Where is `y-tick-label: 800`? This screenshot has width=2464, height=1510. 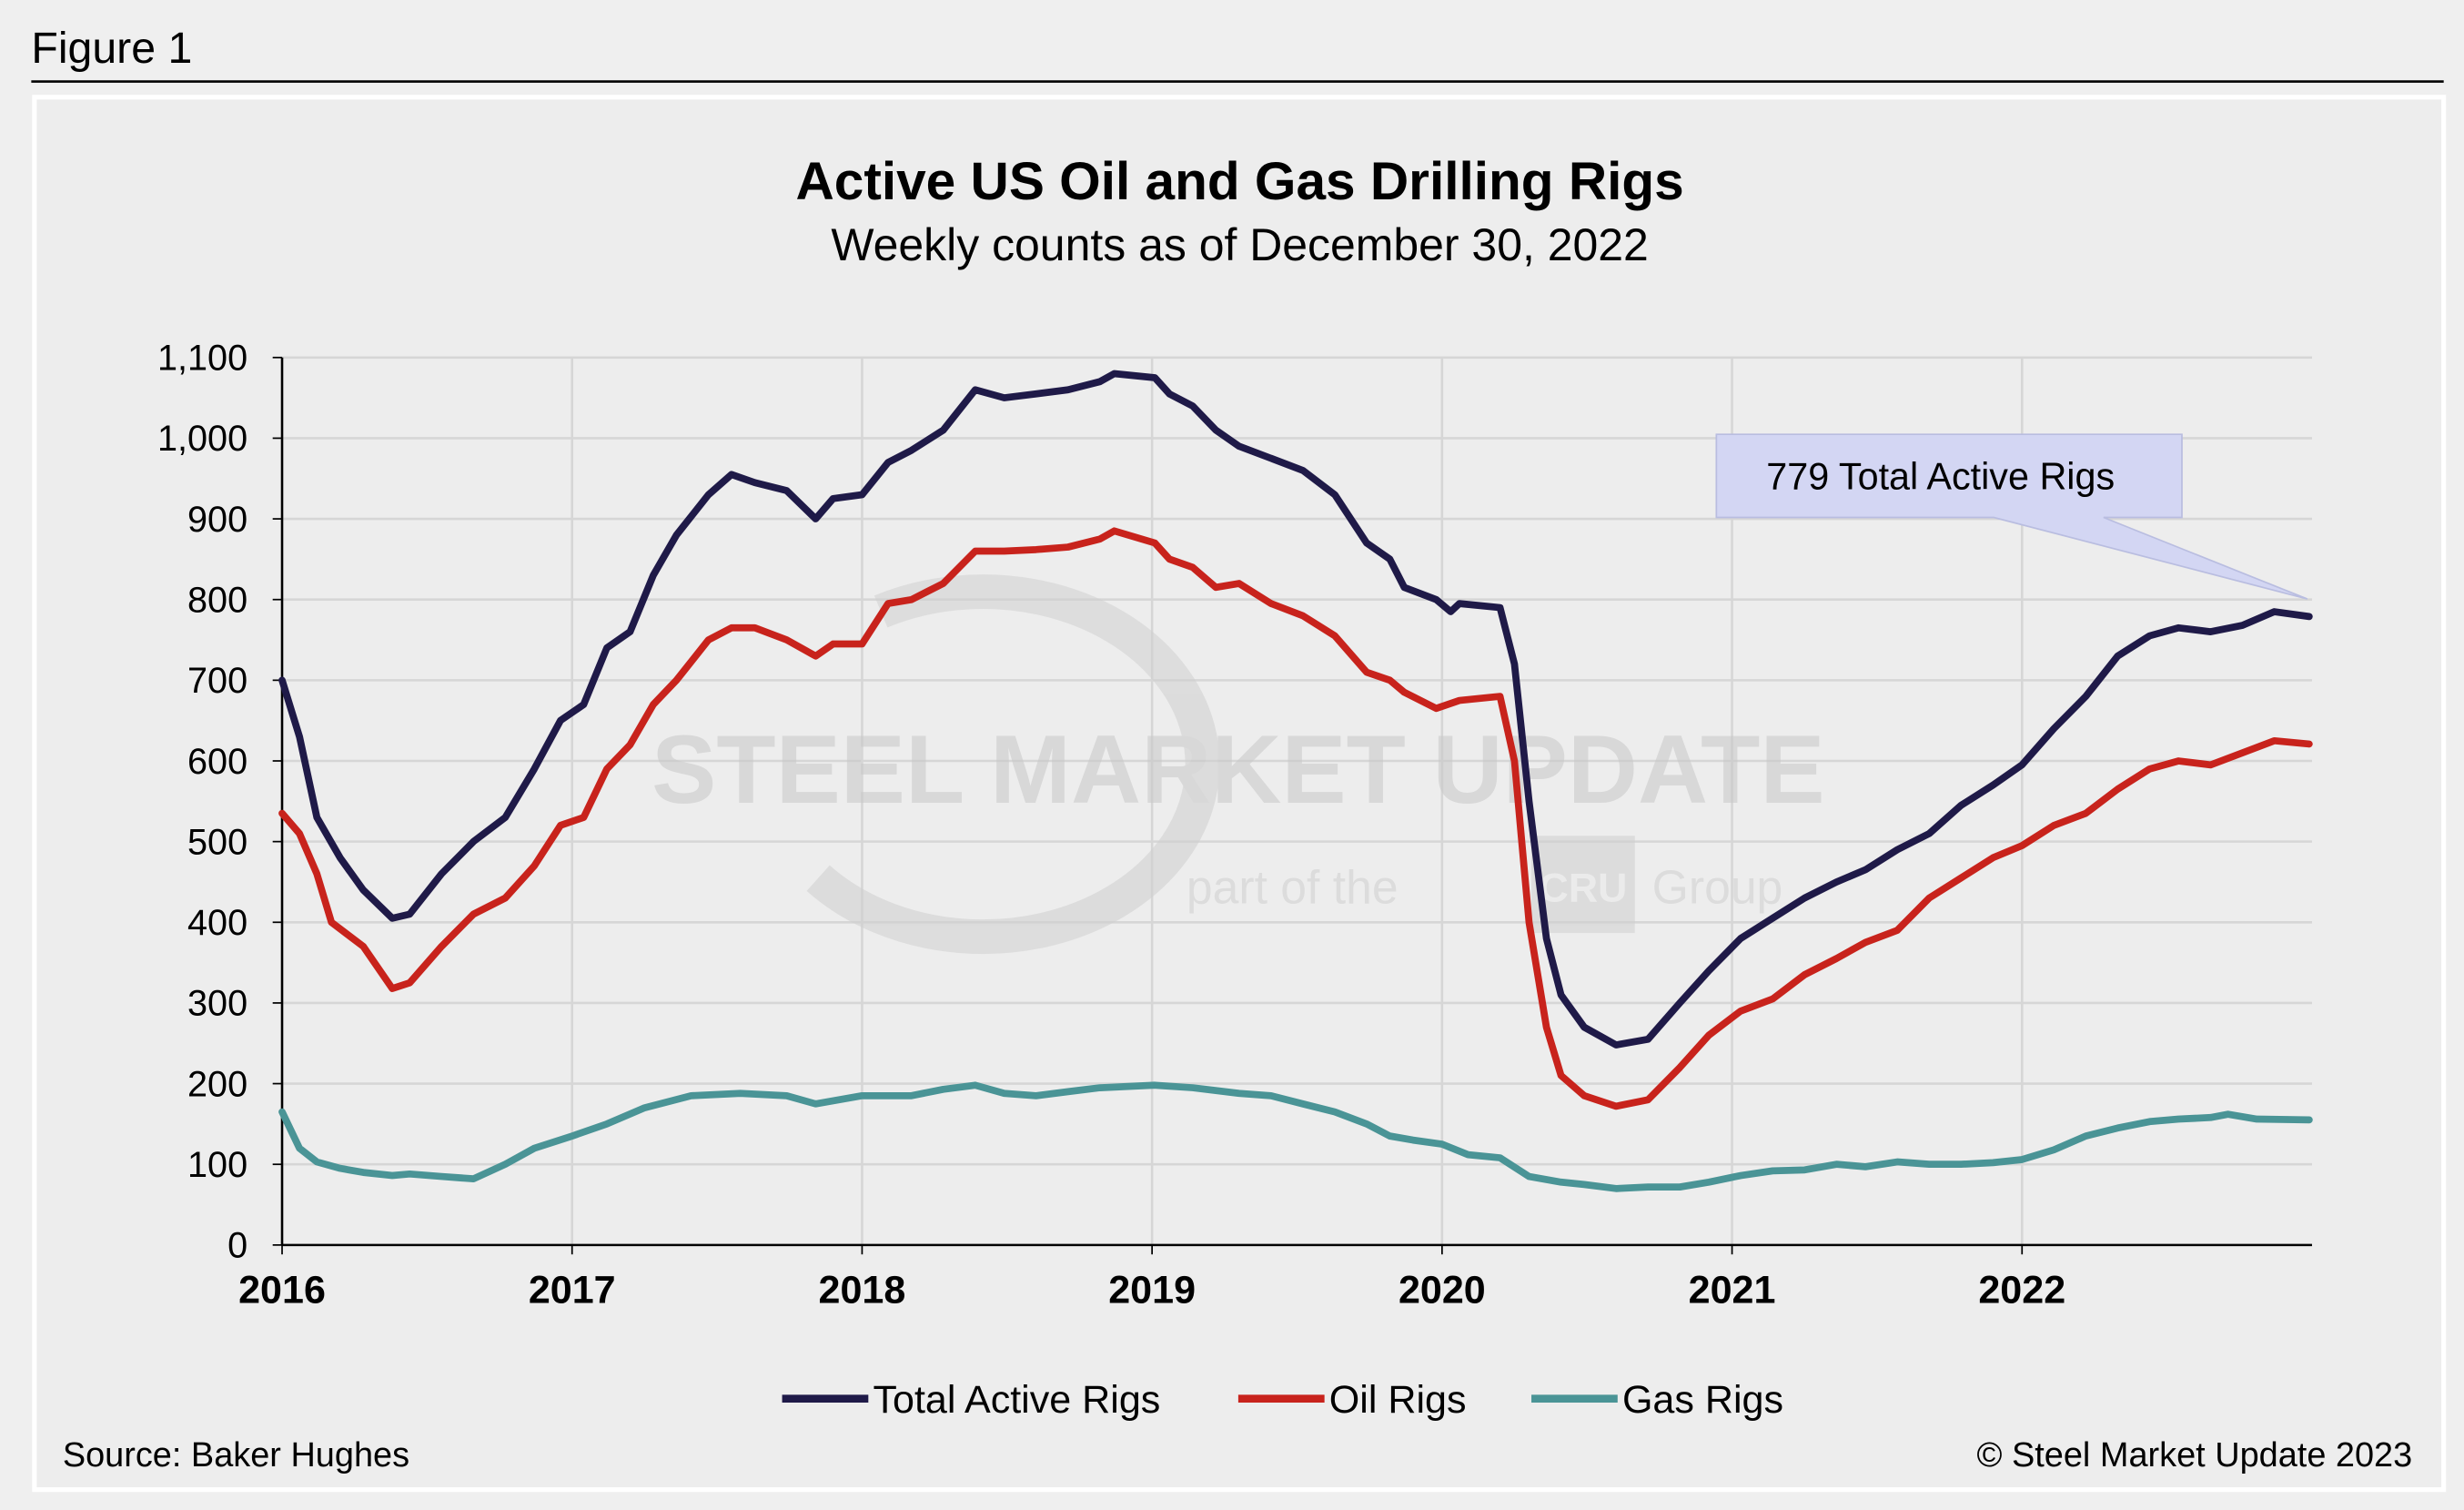 y-tick-label: 800 is located at coordinates (217, 600).